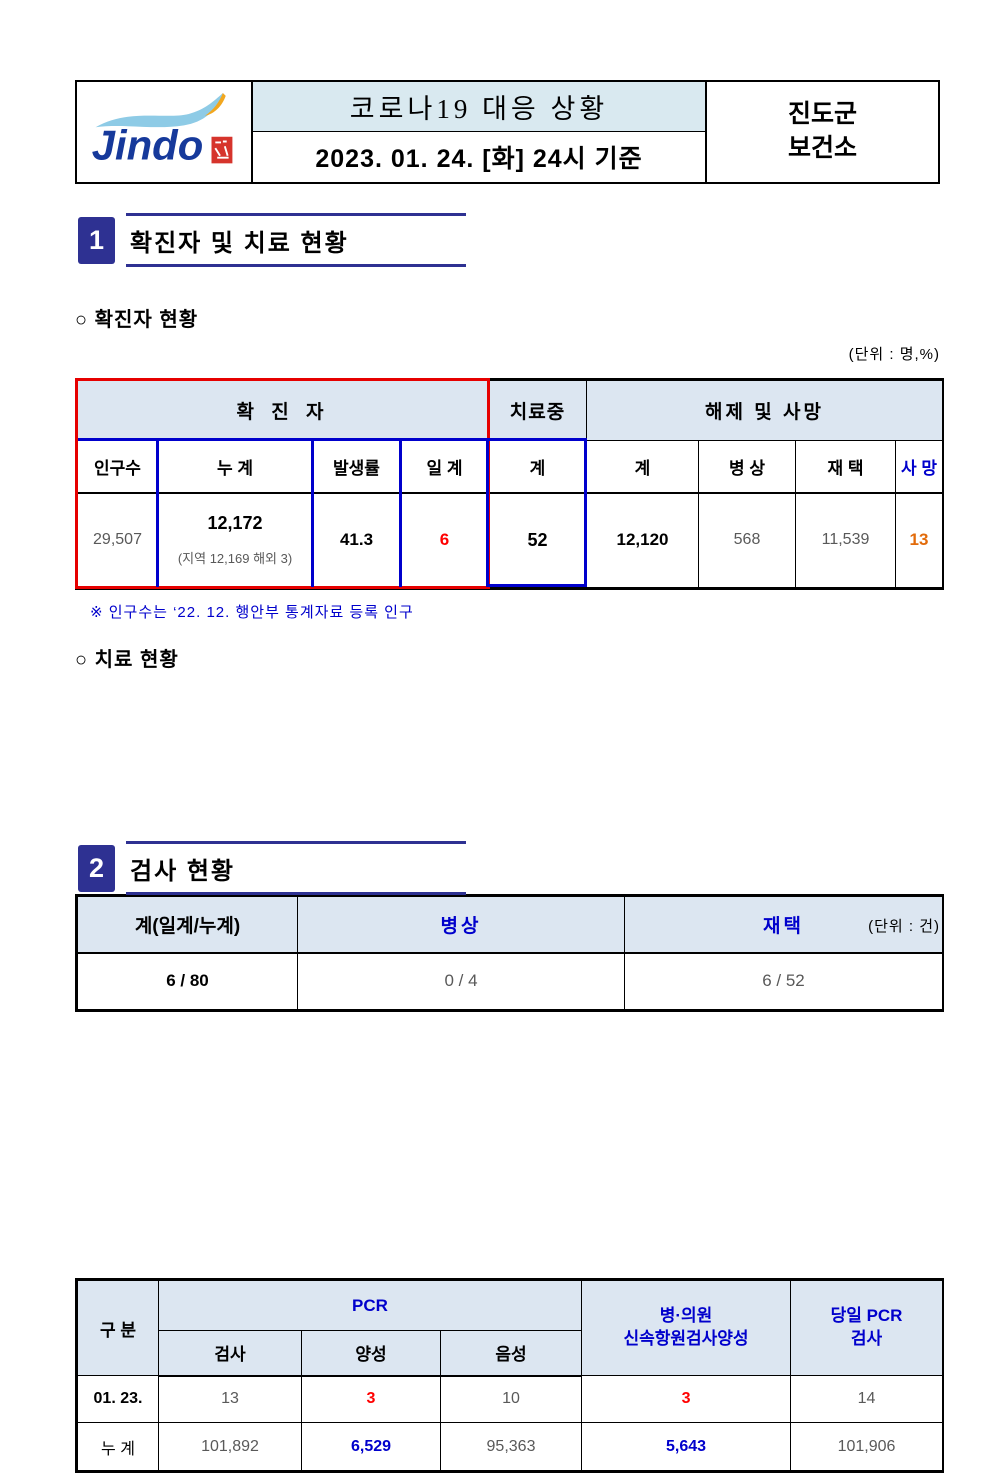 This screenshot has height=1473, width=992. I want to click on group-header-confirmed: 확 진 자, so click(283, 410).